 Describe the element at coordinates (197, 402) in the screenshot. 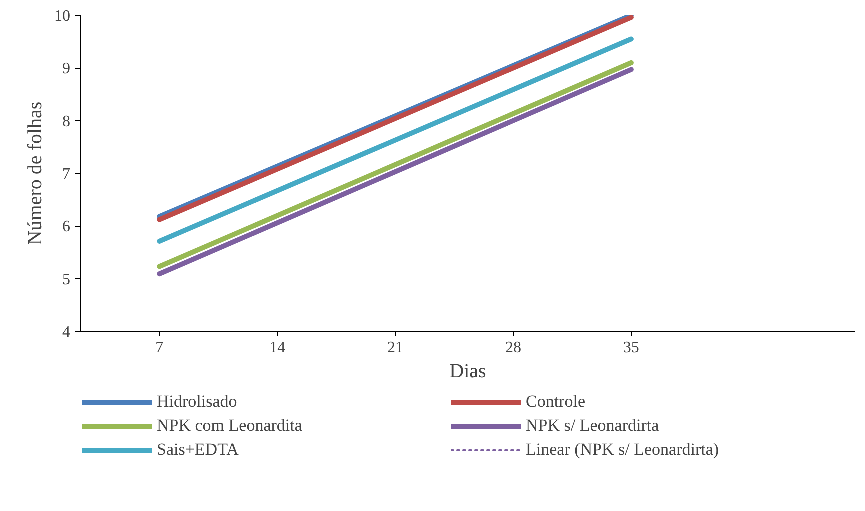

I see `legend-label: Hidrolisado` at that location.